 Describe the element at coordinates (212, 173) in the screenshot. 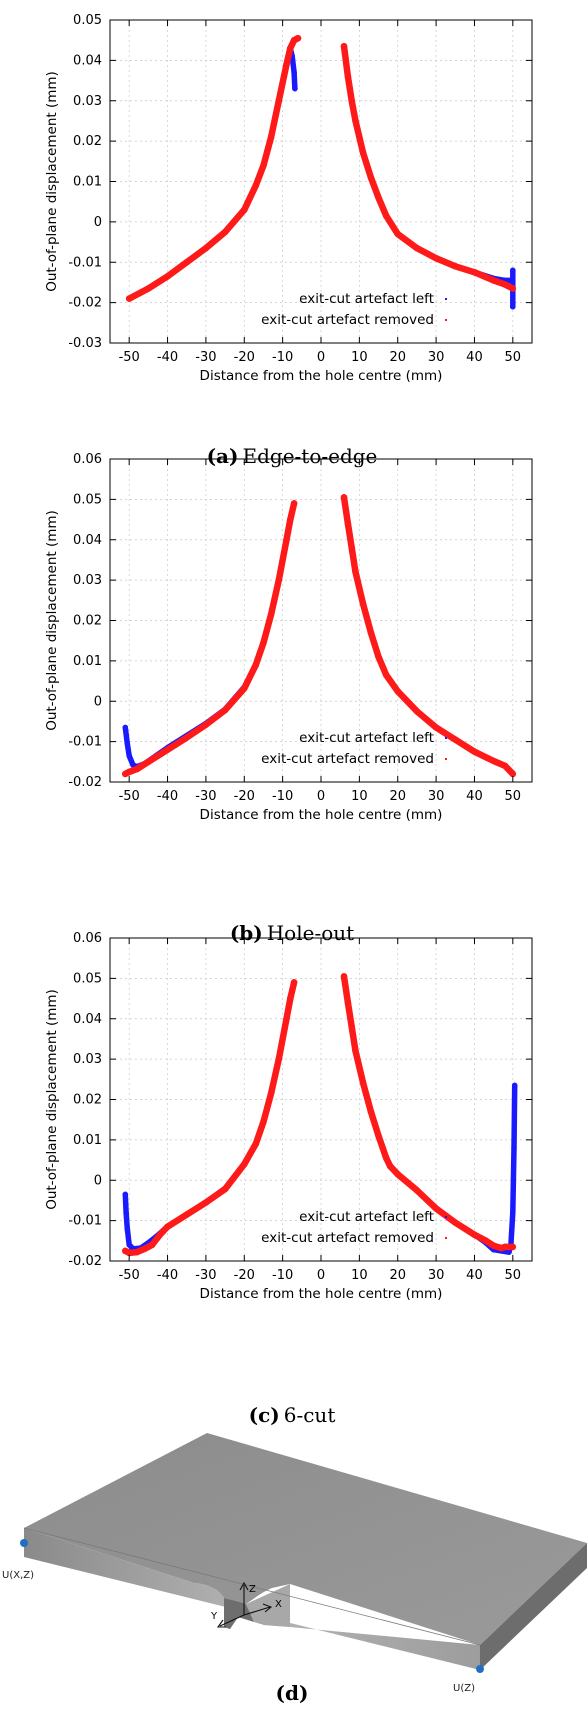

I see `series-line-artefact-left` at that location.